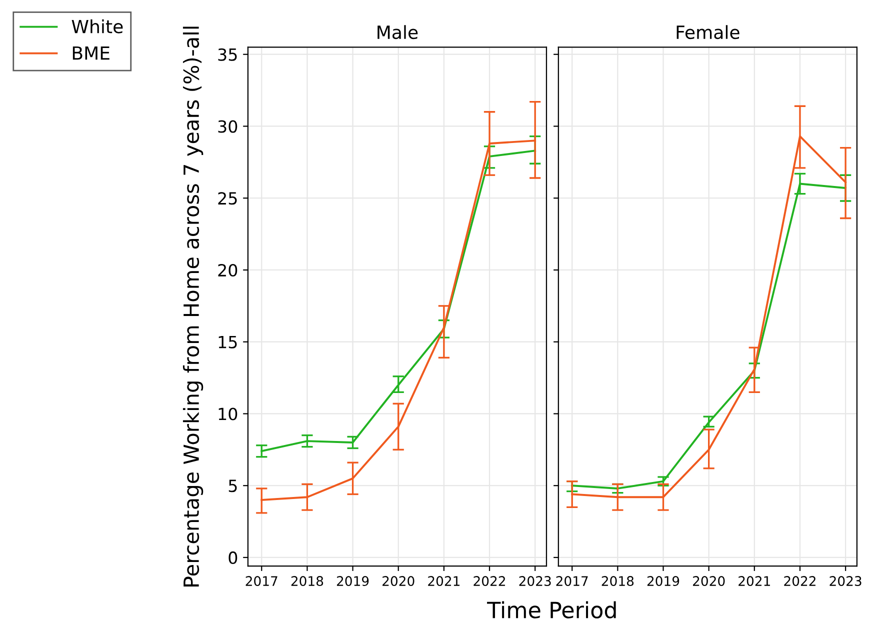  Describe the element at coordinates (398, 32) in the screenshot. I see `chart-title: Male` at that location.